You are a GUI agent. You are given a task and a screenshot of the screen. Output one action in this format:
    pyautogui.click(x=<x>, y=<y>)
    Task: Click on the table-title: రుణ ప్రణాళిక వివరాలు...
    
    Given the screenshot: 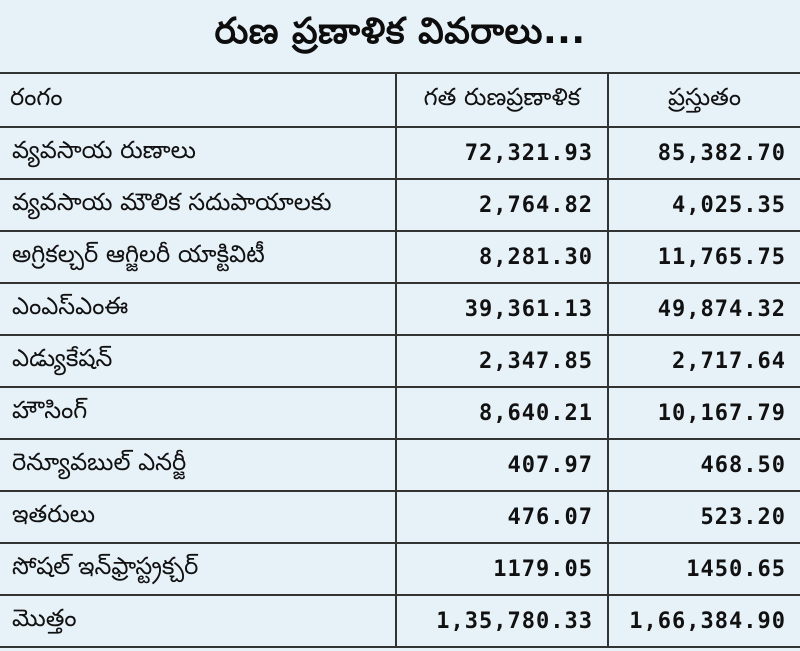 What is the action you would take?
    pyautogui.click(x=400, y=31)
    